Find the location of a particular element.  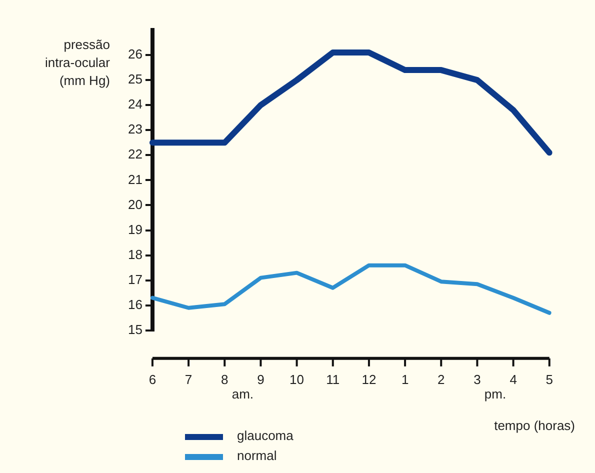

x-tick-label: 7 is located at coordinates (188, 379).